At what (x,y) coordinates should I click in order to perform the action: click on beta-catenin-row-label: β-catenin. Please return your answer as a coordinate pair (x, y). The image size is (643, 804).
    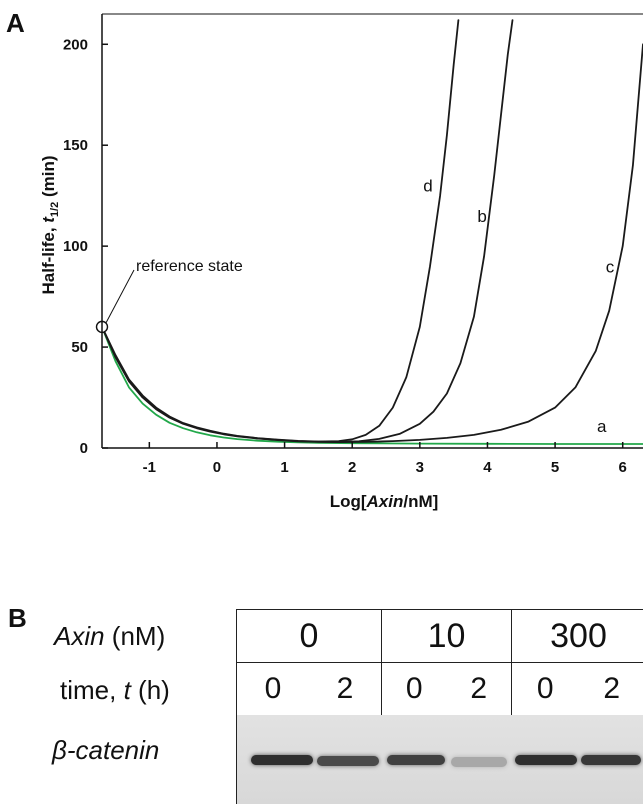
    Looking at the image, I should click on (105, 750).